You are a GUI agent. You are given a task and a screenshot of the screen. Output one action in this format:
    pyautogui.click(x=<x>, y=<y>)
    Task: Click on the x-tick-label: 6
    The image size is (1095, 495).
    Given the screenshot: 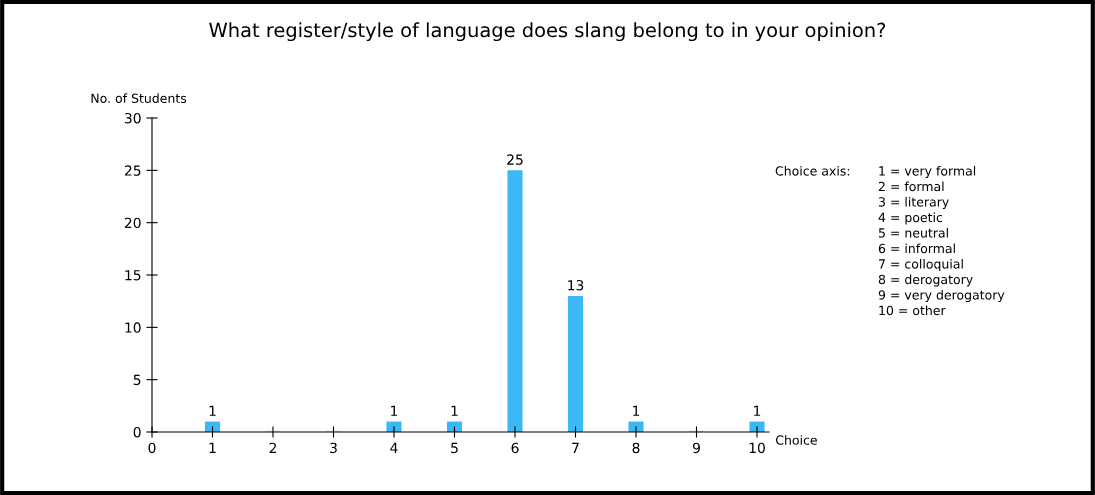 What is the action you would take?
    pyautogui.click(x=515, y=448)
    